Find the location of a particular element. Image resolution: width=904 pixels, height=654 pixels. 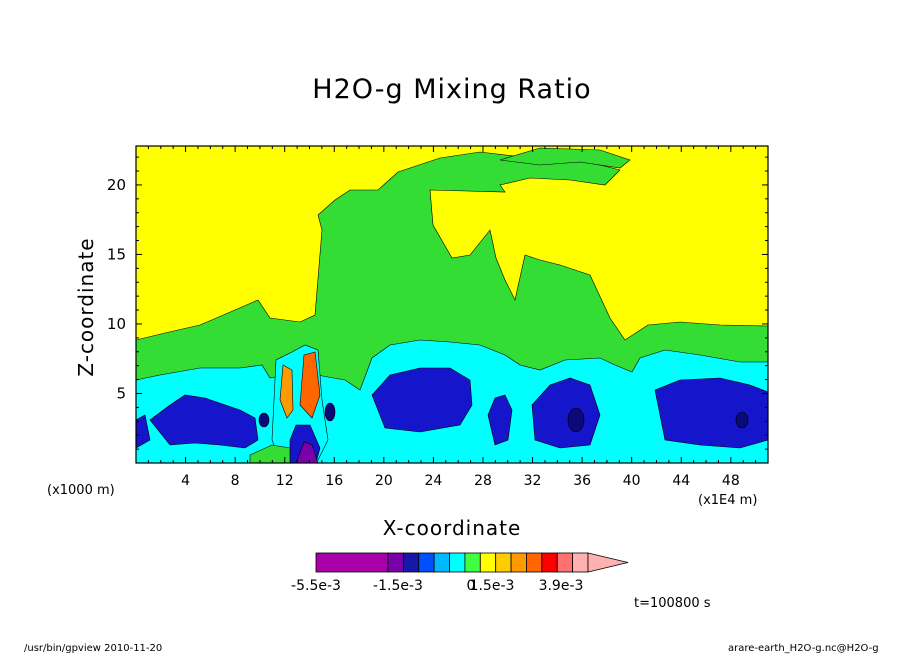

colorbar-label: -1.5e-3 is located at coordinates (398, 586).